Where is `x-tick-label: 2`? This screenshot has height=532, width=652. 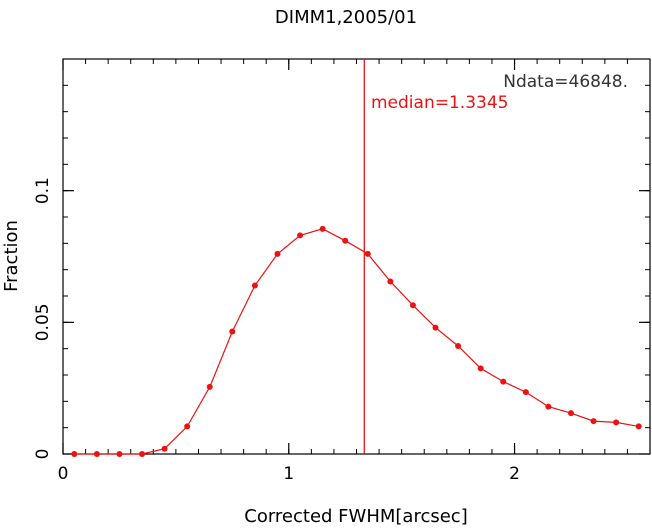
x-tick-label: 2 is located at coordinates (514, 474).